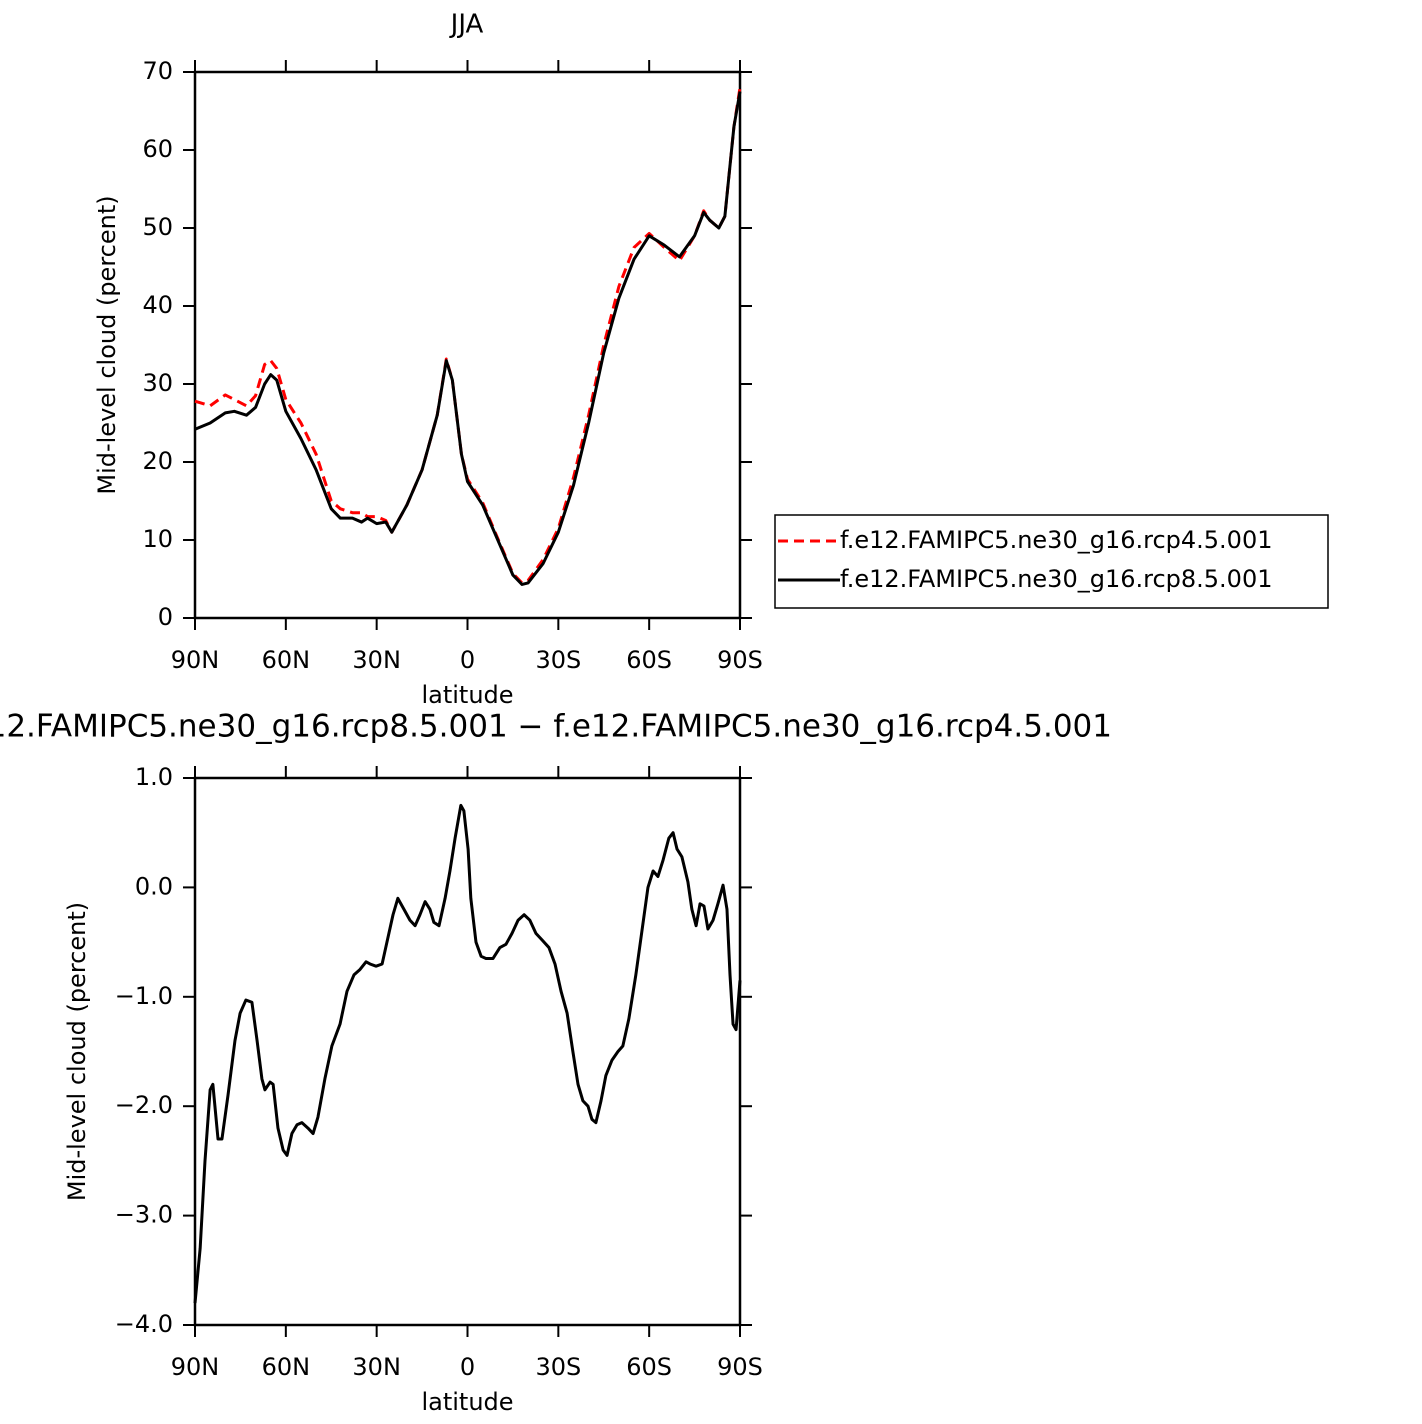 Image resolution: width=1422 pixels, height=1424 pixels. Describe the element at coordinates (1056, 540) in the screenshot. I see `legend-label: f.e12.FAMIPC5.ne30_g16.rcp4.5.001` at that location.